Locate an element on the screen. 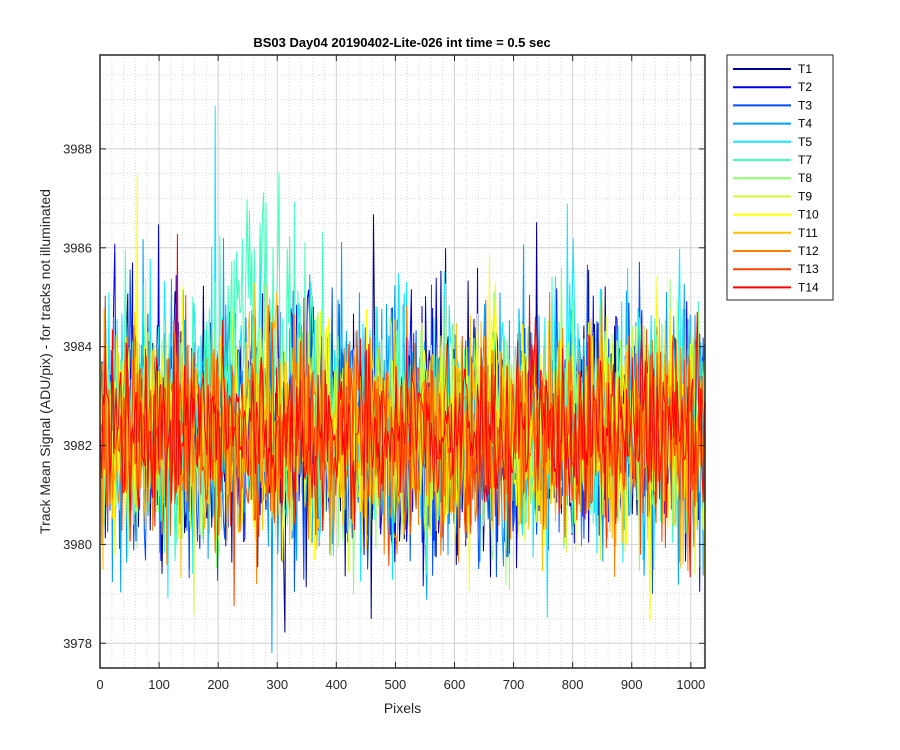 This screenshot has height=750, width=900. x-tick-label: 700 is located at coordinates (514, 684).